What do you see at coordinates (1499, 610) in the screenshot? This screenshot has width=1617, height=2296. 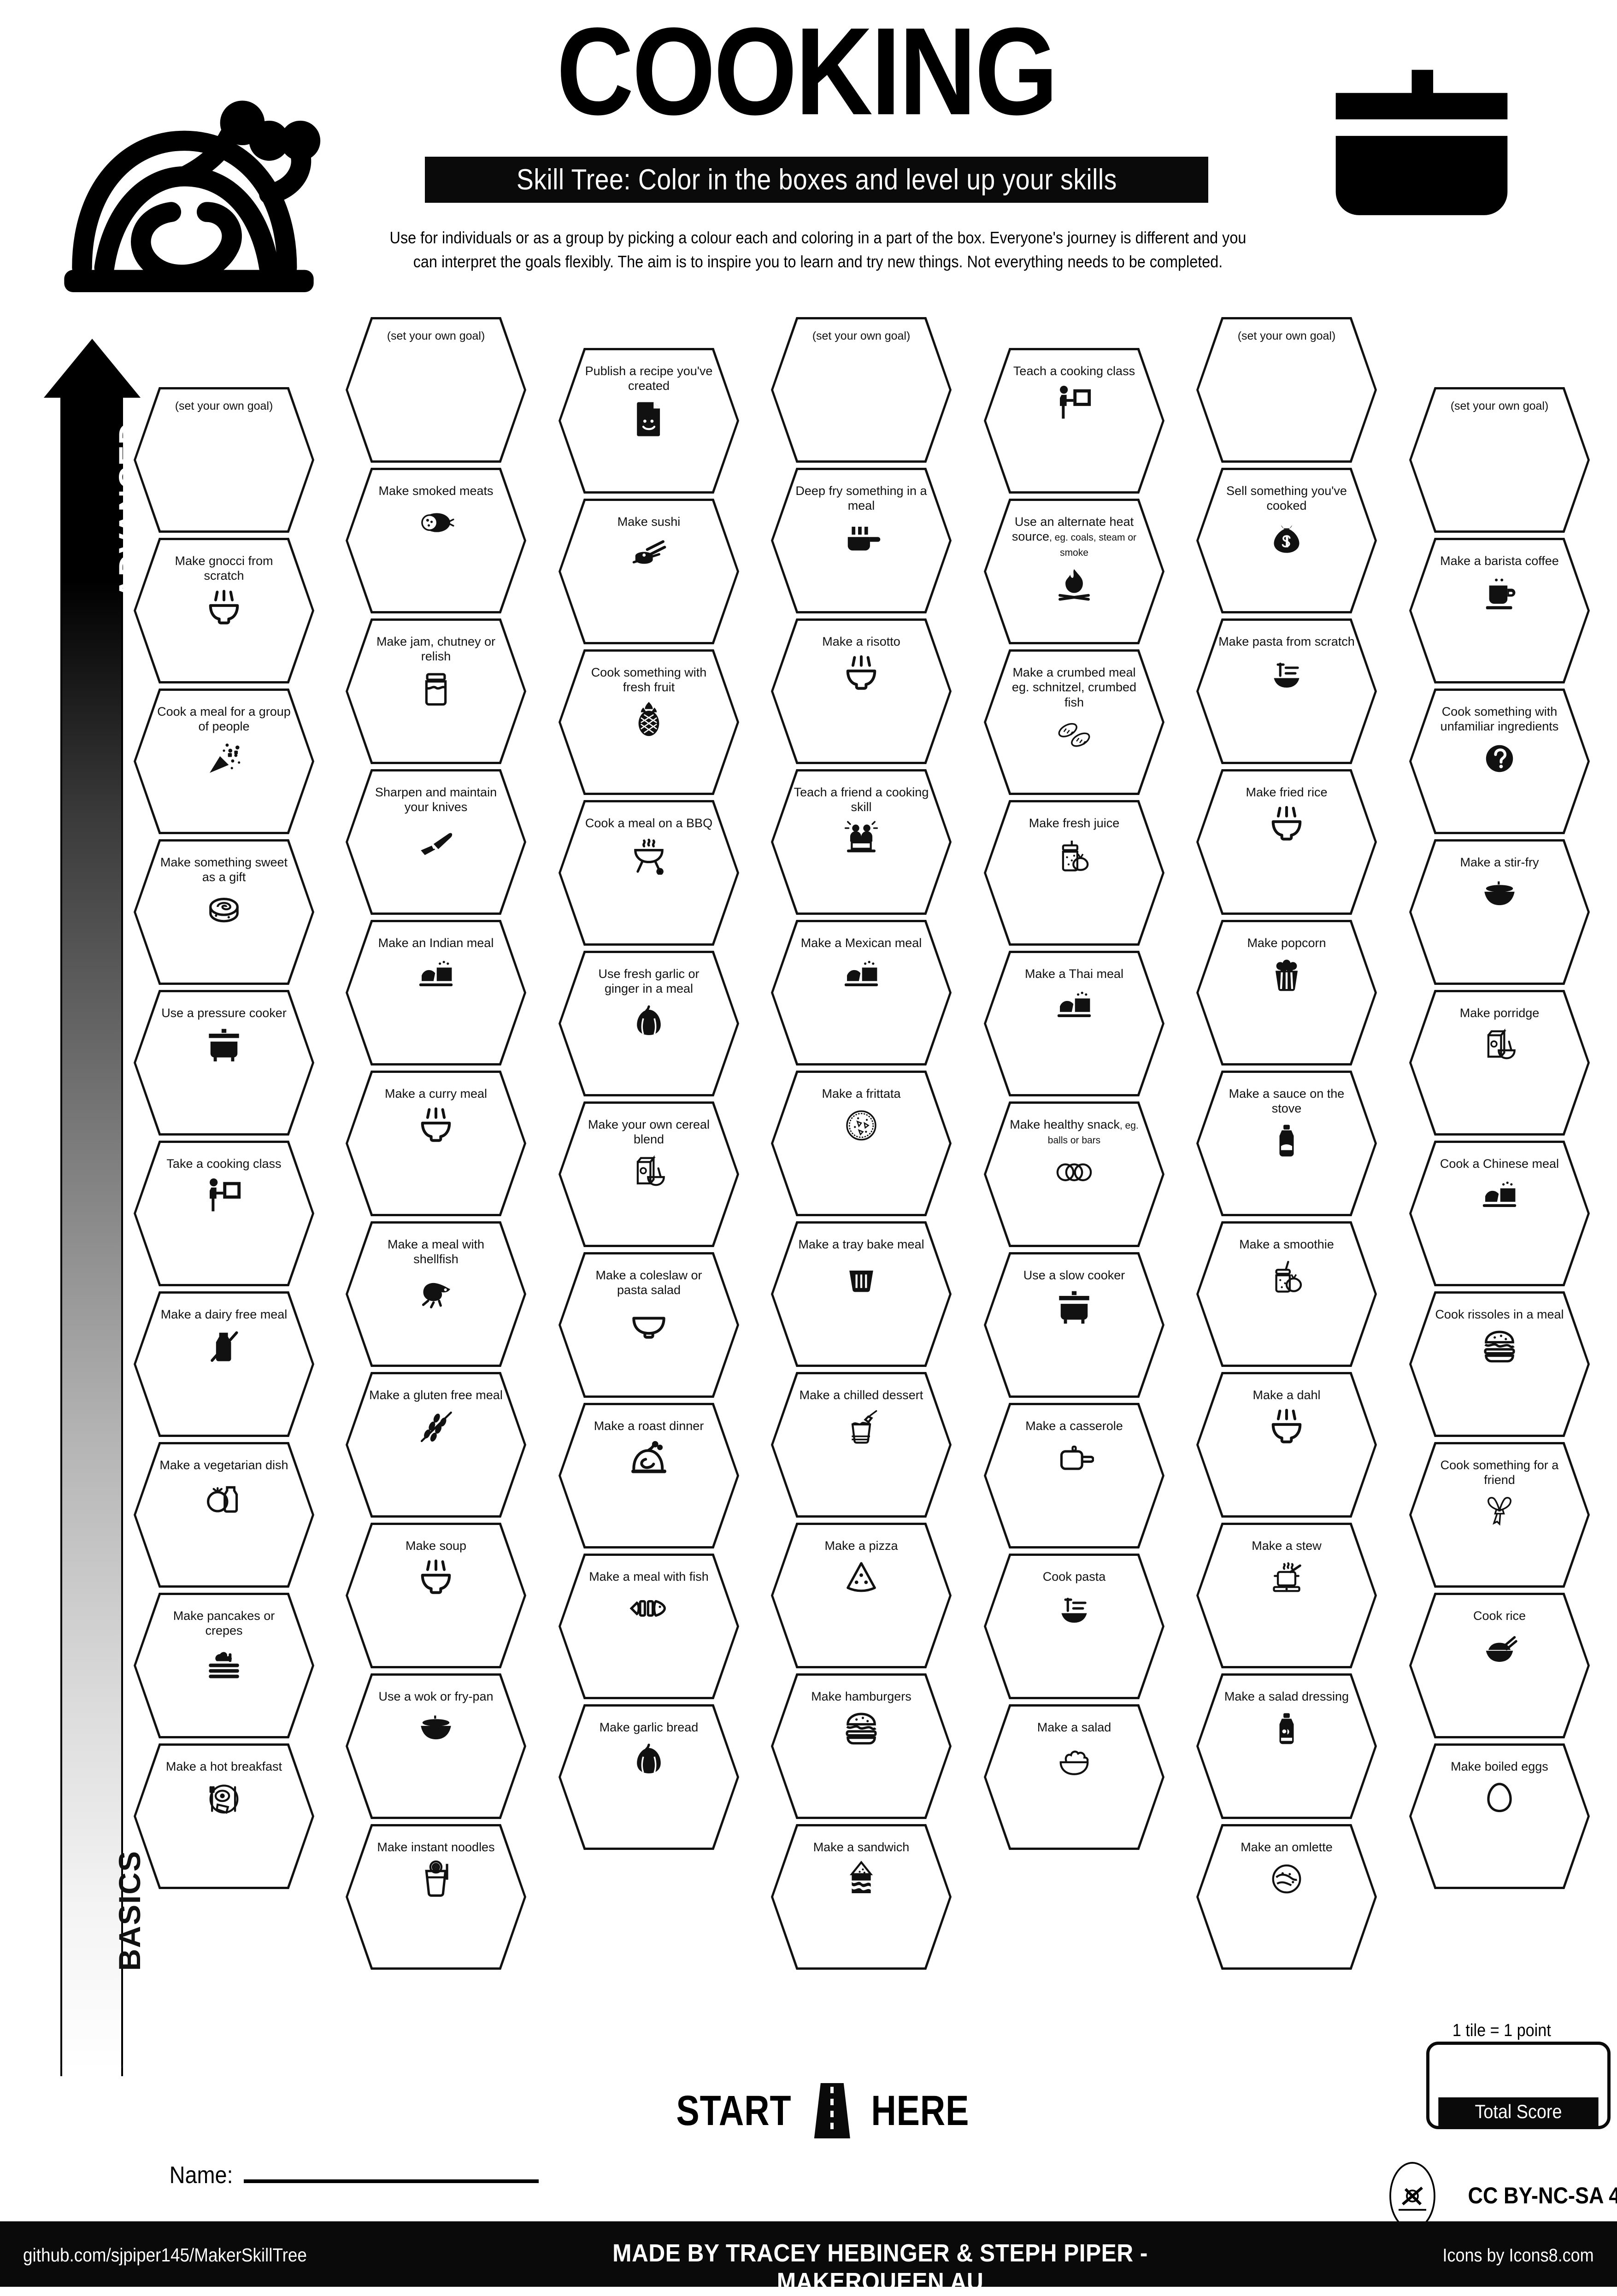 I see `skill-tile: Make a barista coffee` at bounding box center [1499, 610].